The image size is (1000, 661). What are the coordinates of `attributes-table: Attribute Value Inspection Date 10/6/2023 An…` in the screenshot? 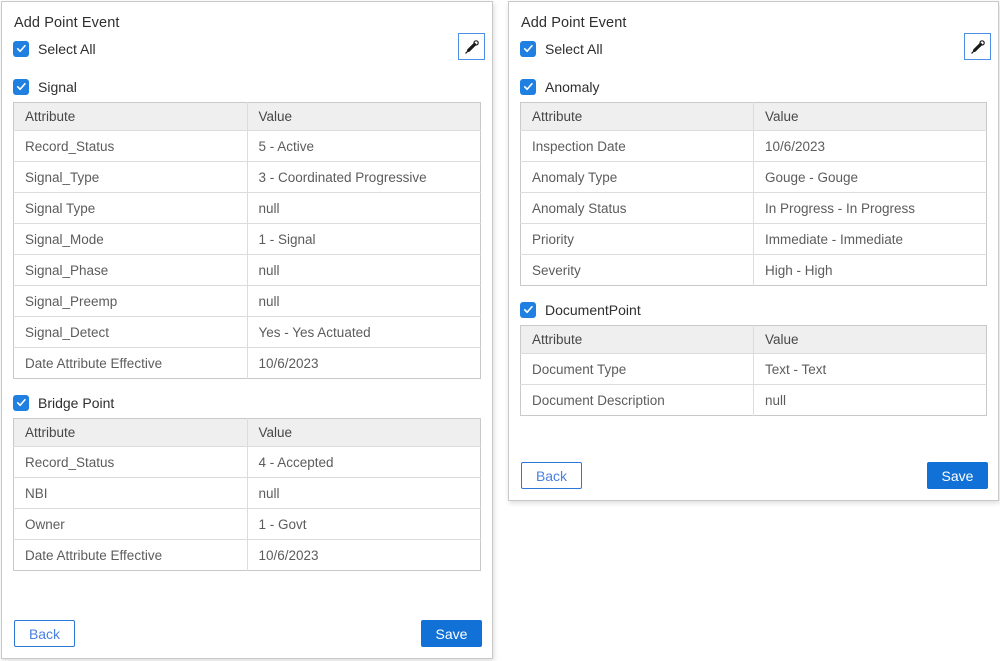 It's located at (753, 194).